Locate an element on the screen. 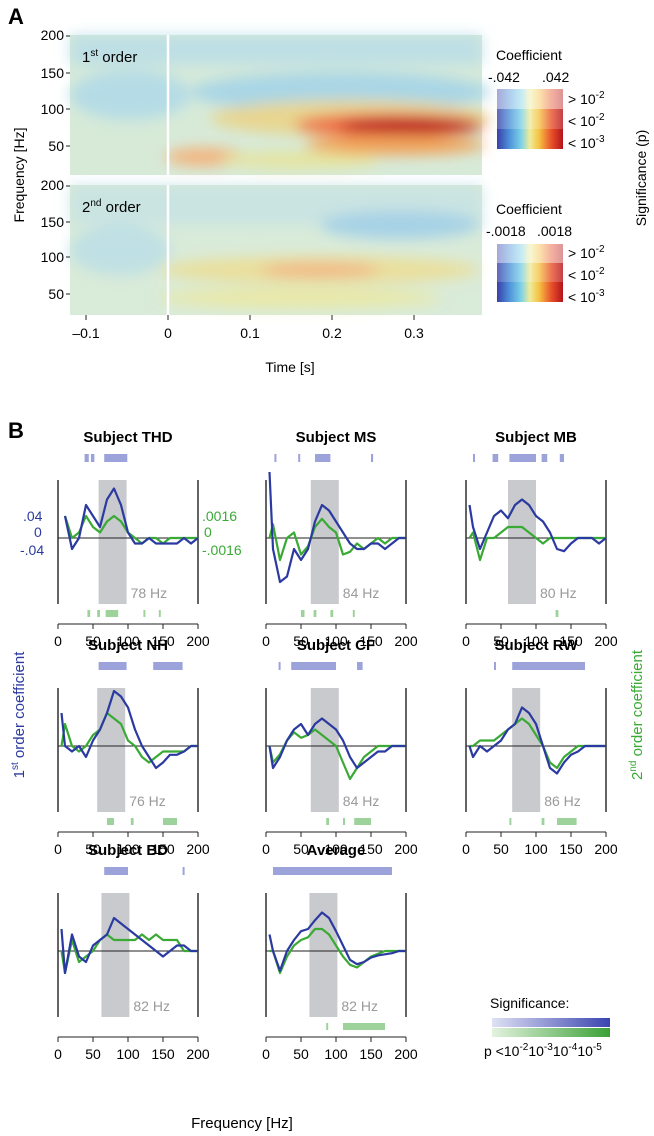 The image size is (654, 1136). svg-text: 1st order is located at coordinates (109, 57).